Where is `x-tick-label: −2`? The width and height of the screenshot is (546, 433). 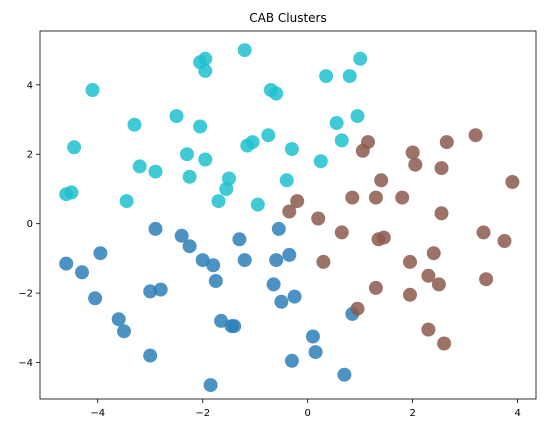 x-tick-label: −2 is located at coordinates (202, 413).